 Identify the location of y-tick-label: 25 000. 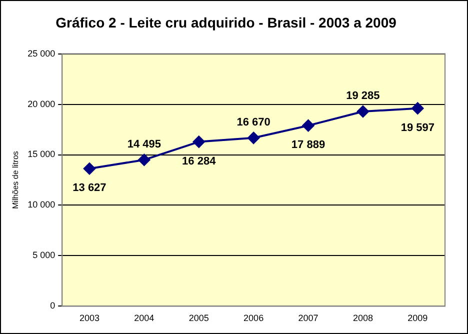
(42, 53).